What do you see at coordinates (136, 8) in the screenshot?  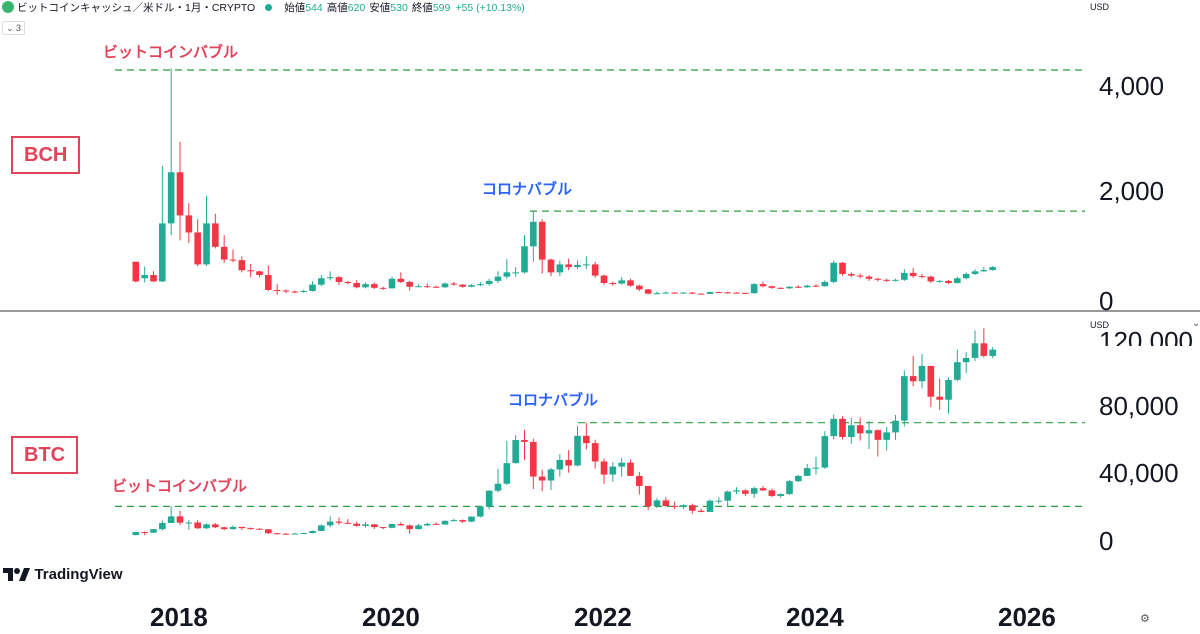 I see `symbol-title: ビットコインキャッシュ／米ドル・1月・CRYPTO` at bounding box center [136, 8].